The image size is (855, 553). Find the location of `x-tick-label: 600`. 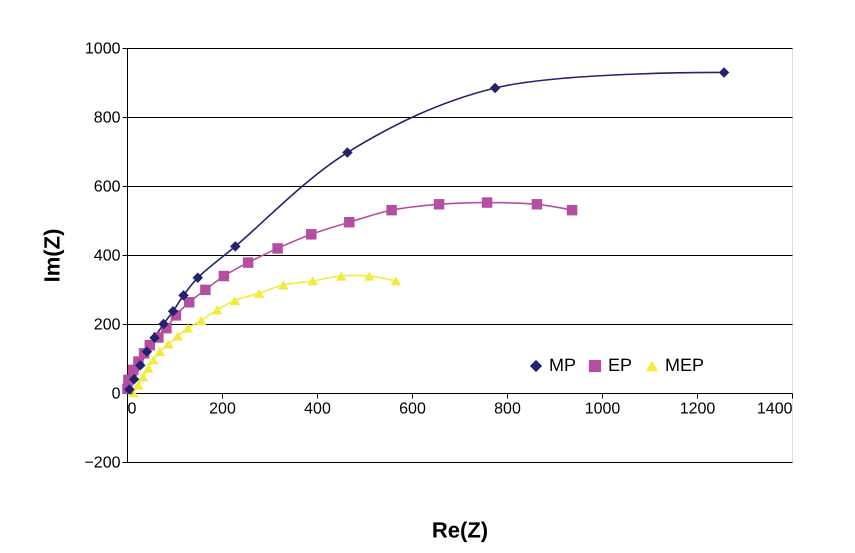

x-tick-label: 600 is located at coordinates (412, 409).